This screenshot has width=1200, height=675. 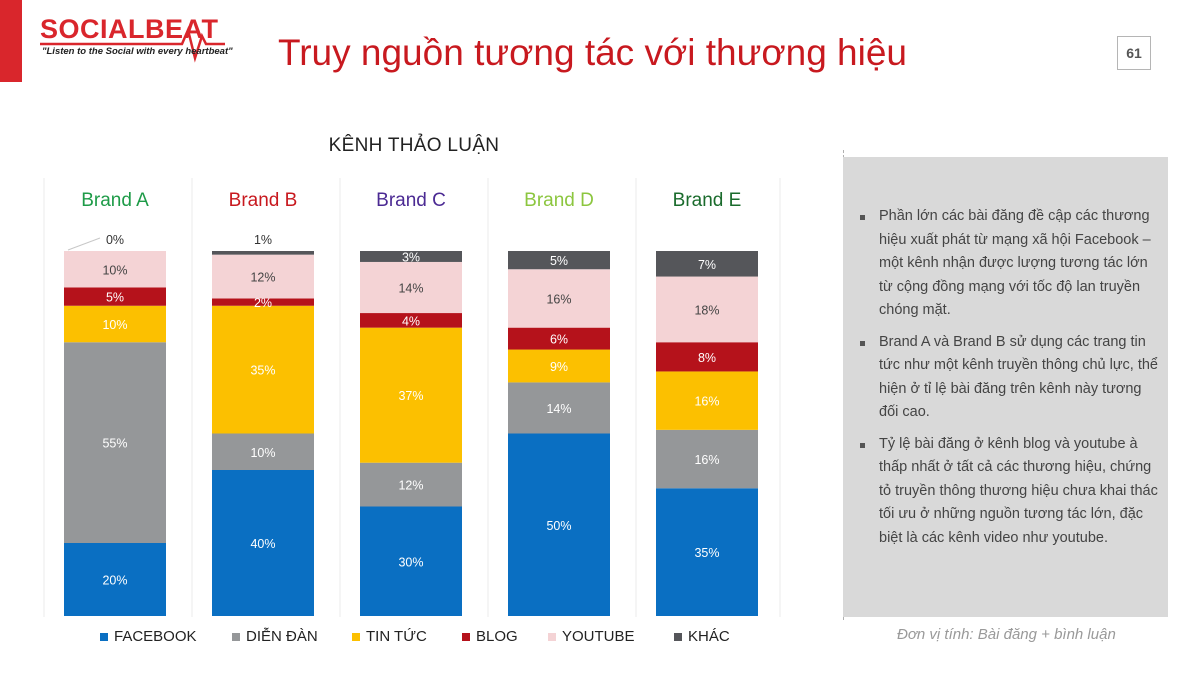 I want to click on page-title: Truy nguồn tương tác với thương hiệu, so click(x=592, y=52).